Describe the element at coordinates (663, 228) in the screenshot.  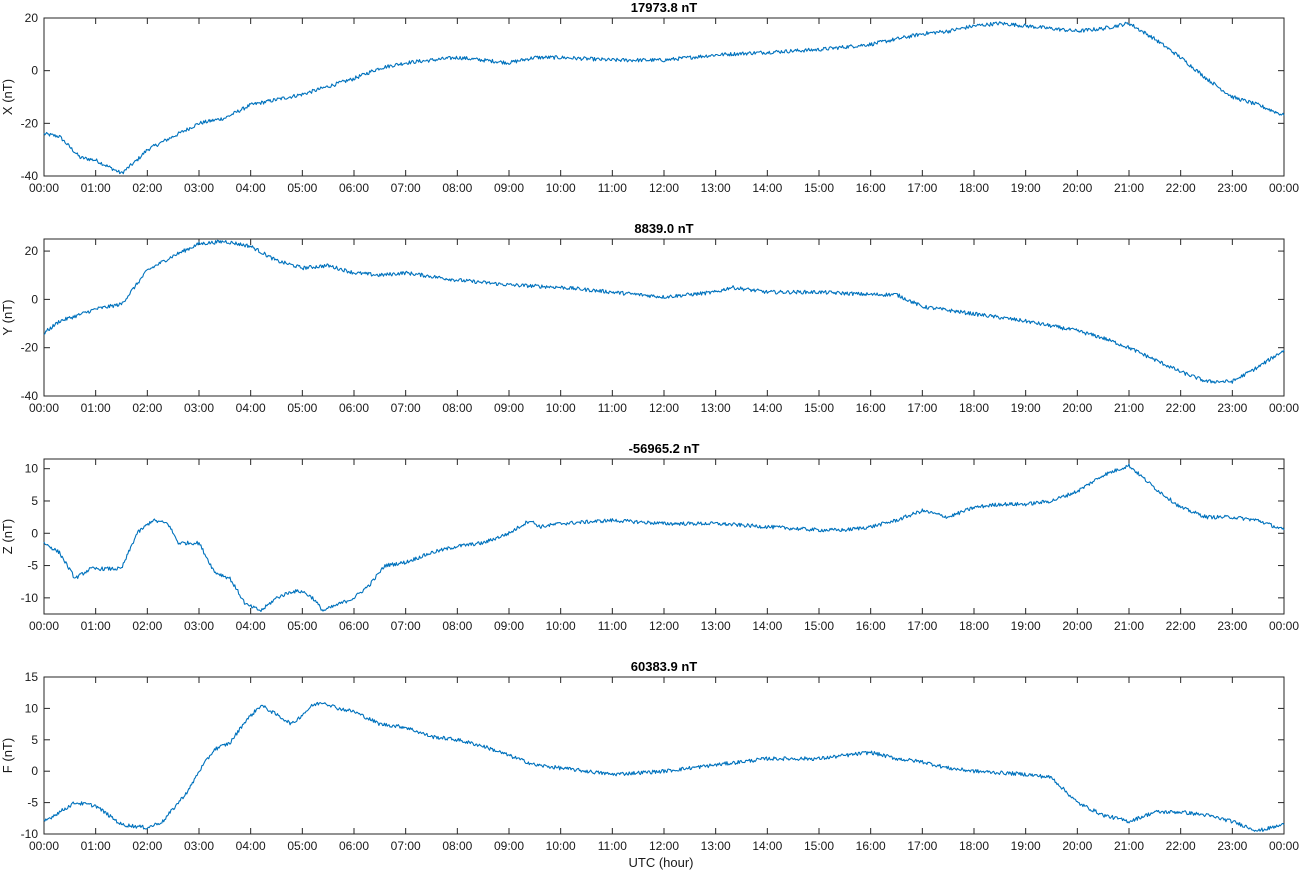
I see `panel-title: 8839.0 nT` at that location.